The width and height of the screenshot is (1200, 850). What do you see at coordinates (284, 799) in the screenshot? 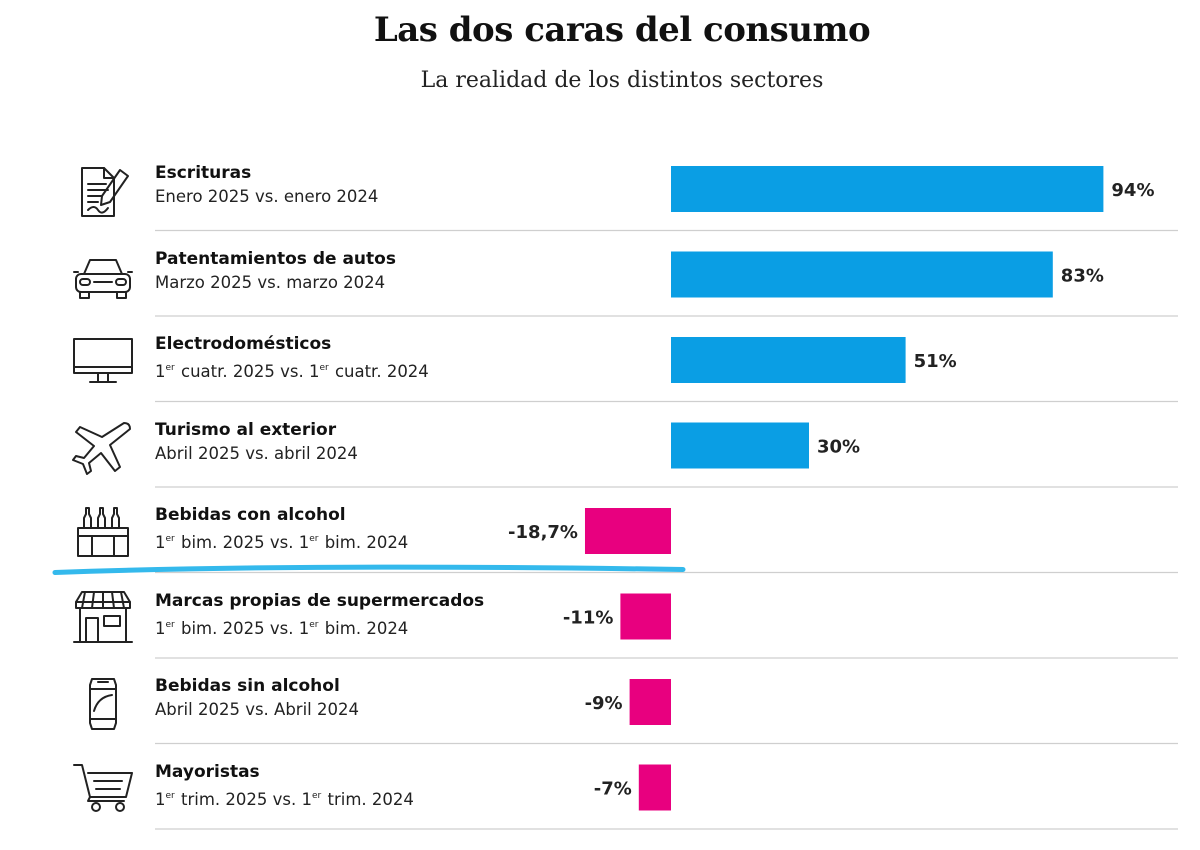
I see `row-period: 1er trim. 2025 vs. 1er trim. 2024` at bounding box center [284, 799].